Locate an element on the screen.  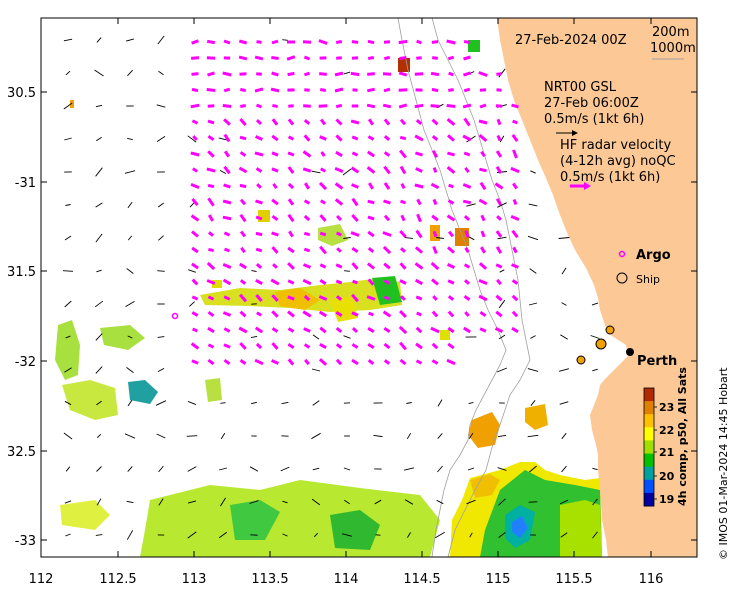
colorbar-tick-label: 19 is located at coordinates (666, 499).